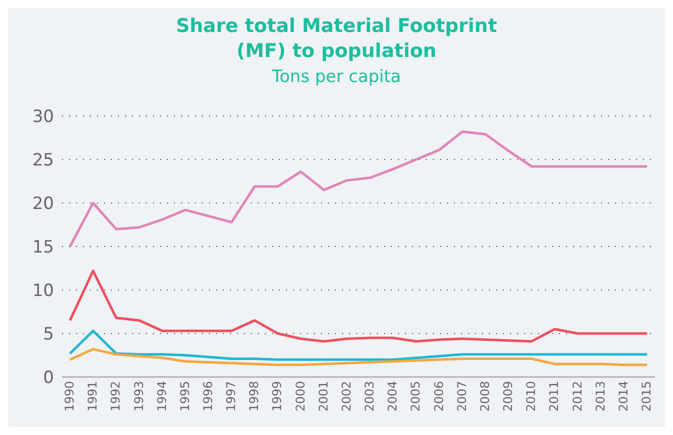 Image resolution: width=673 pixels, height=435 pixels. Describe the element at coordinates (43, 204) in the screenshot. I see `y-tick-label: 20` at that location.